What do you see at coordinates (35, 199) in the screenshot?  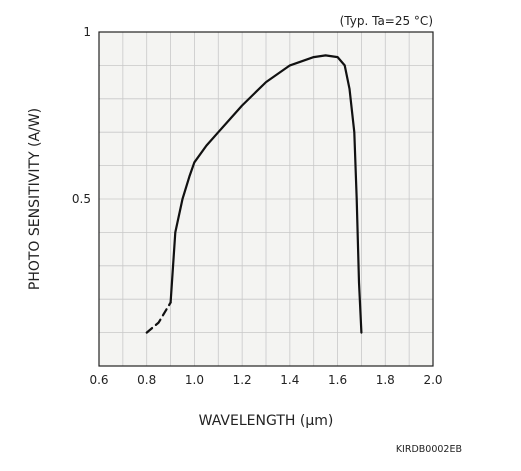 I see `y-axis-title: PHOTO SENSITIVITY (A/W)` at bounding box center [35, 199].